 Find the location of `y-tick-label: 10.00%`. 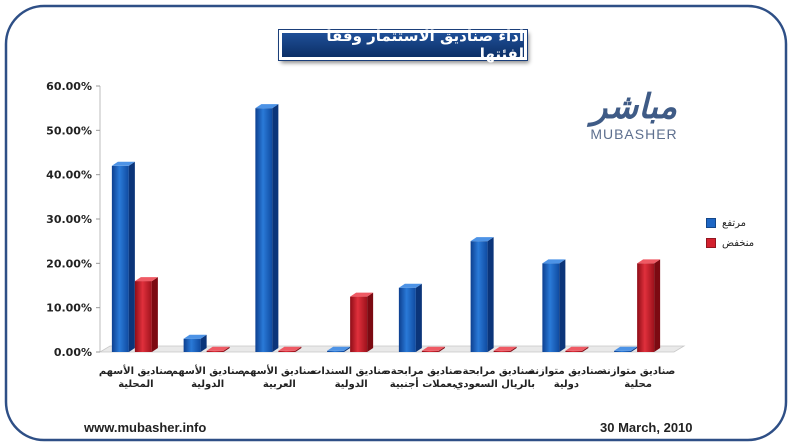

y-tick-label: 10.00% is located at coordinates (69, 308).